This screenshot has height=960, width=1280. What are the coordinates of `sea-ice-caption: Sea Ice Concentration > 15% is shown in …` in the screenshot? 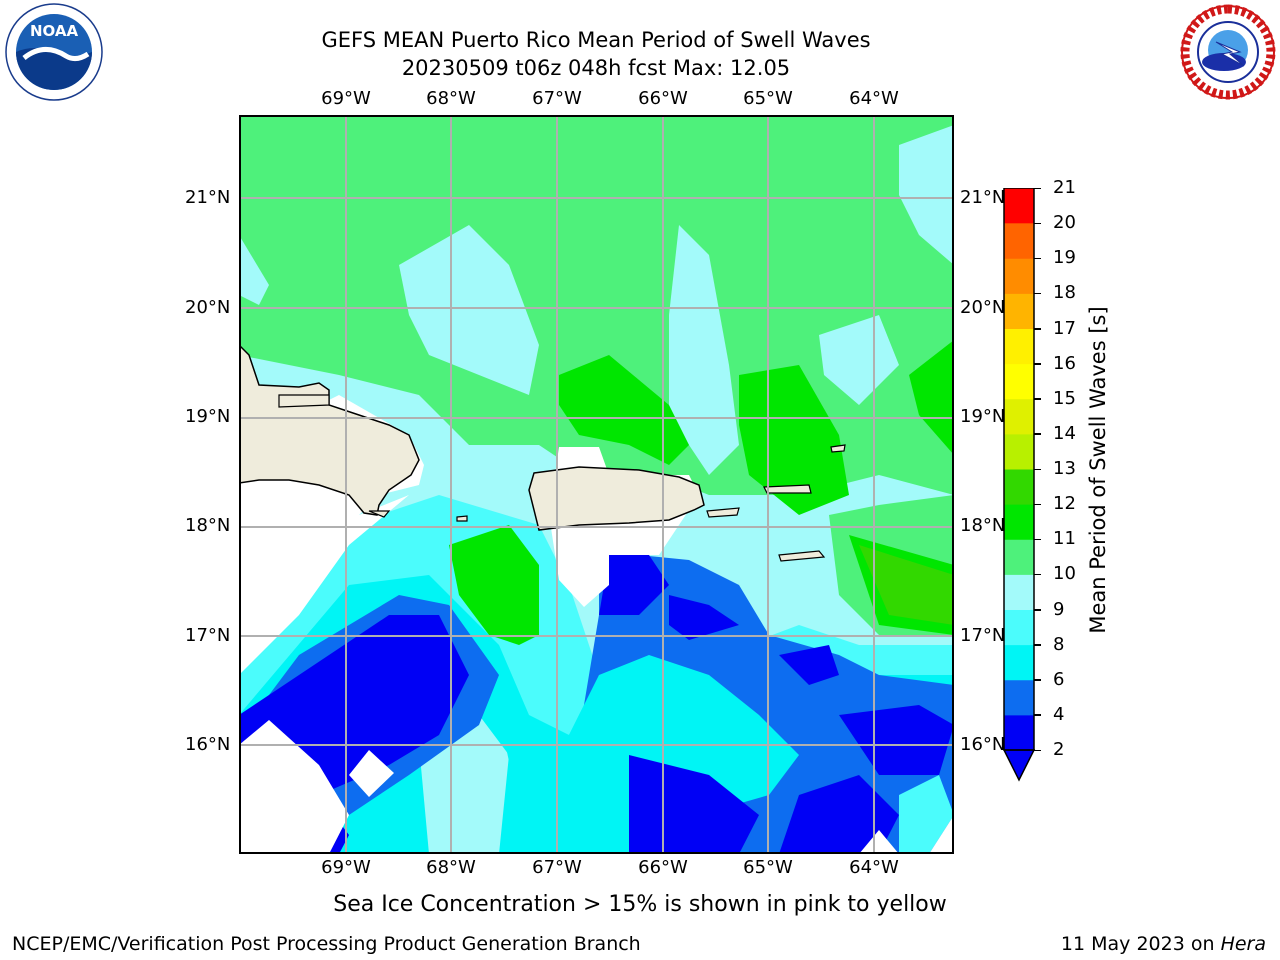 It's located at (640, 904).